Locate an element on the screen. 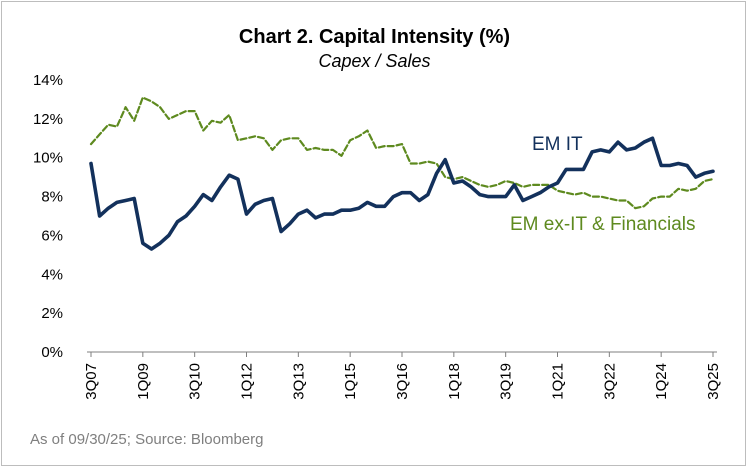  source-note: As of 09/30/25; Source: Bloomberg is located at coordinates (147, 439).